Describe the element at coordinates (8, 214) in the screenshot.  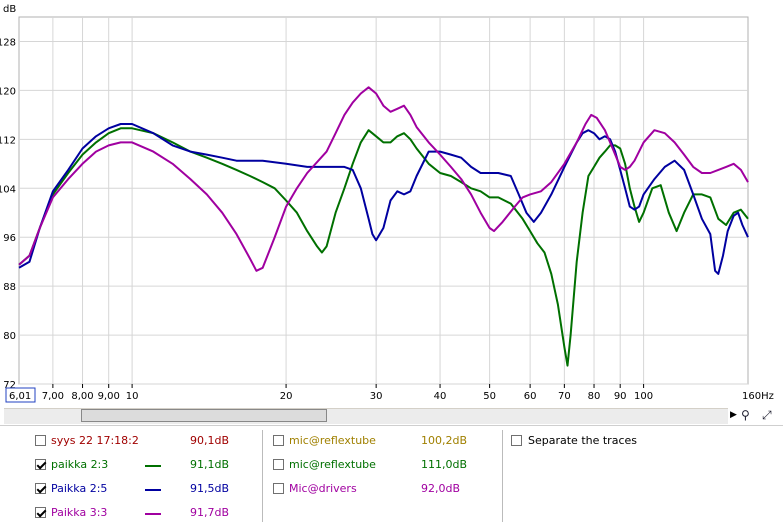
I see `y-axis-ticks: 72 80 88 96 104 112 120 128` at that location.